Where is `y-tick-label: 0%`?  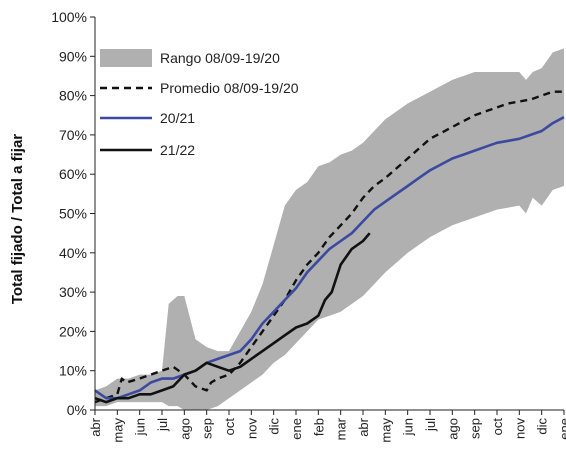 y-tick-label: 0% is located at coordinates (77, 410).